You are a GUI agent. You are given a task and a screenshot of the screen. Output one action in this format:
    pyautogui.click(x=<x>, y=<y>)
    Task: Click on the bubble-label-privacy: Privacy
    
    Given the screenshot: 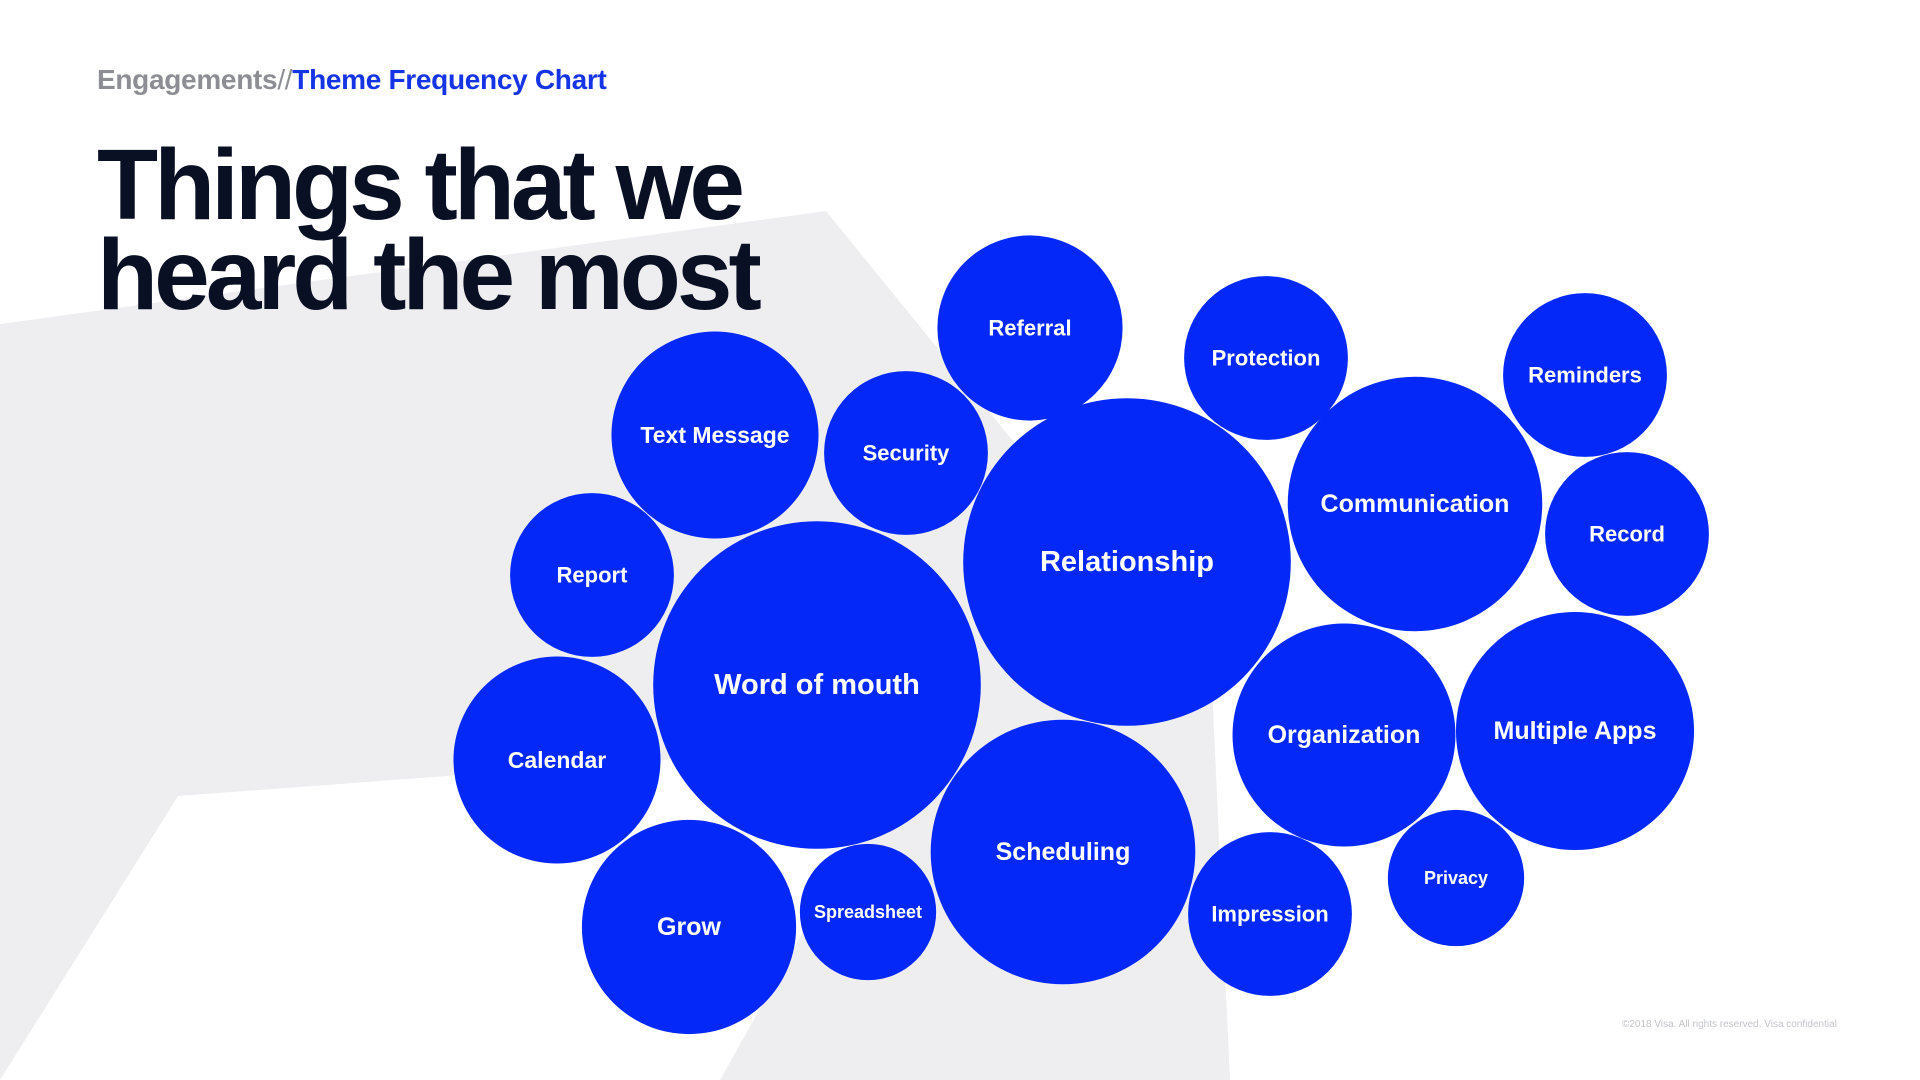 What is the action you would take?
    pyautogui.click(x=1456, y=878)
    